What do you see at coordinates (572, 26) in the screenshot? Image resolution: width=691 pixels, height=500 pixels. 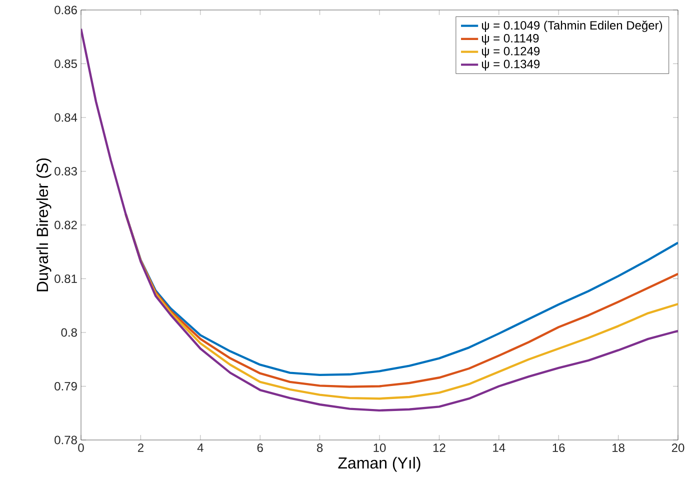 I see `legend-label: ψ = 0.1049 (Tahmin Edilen Değer)` at bounding box center [572, 26].